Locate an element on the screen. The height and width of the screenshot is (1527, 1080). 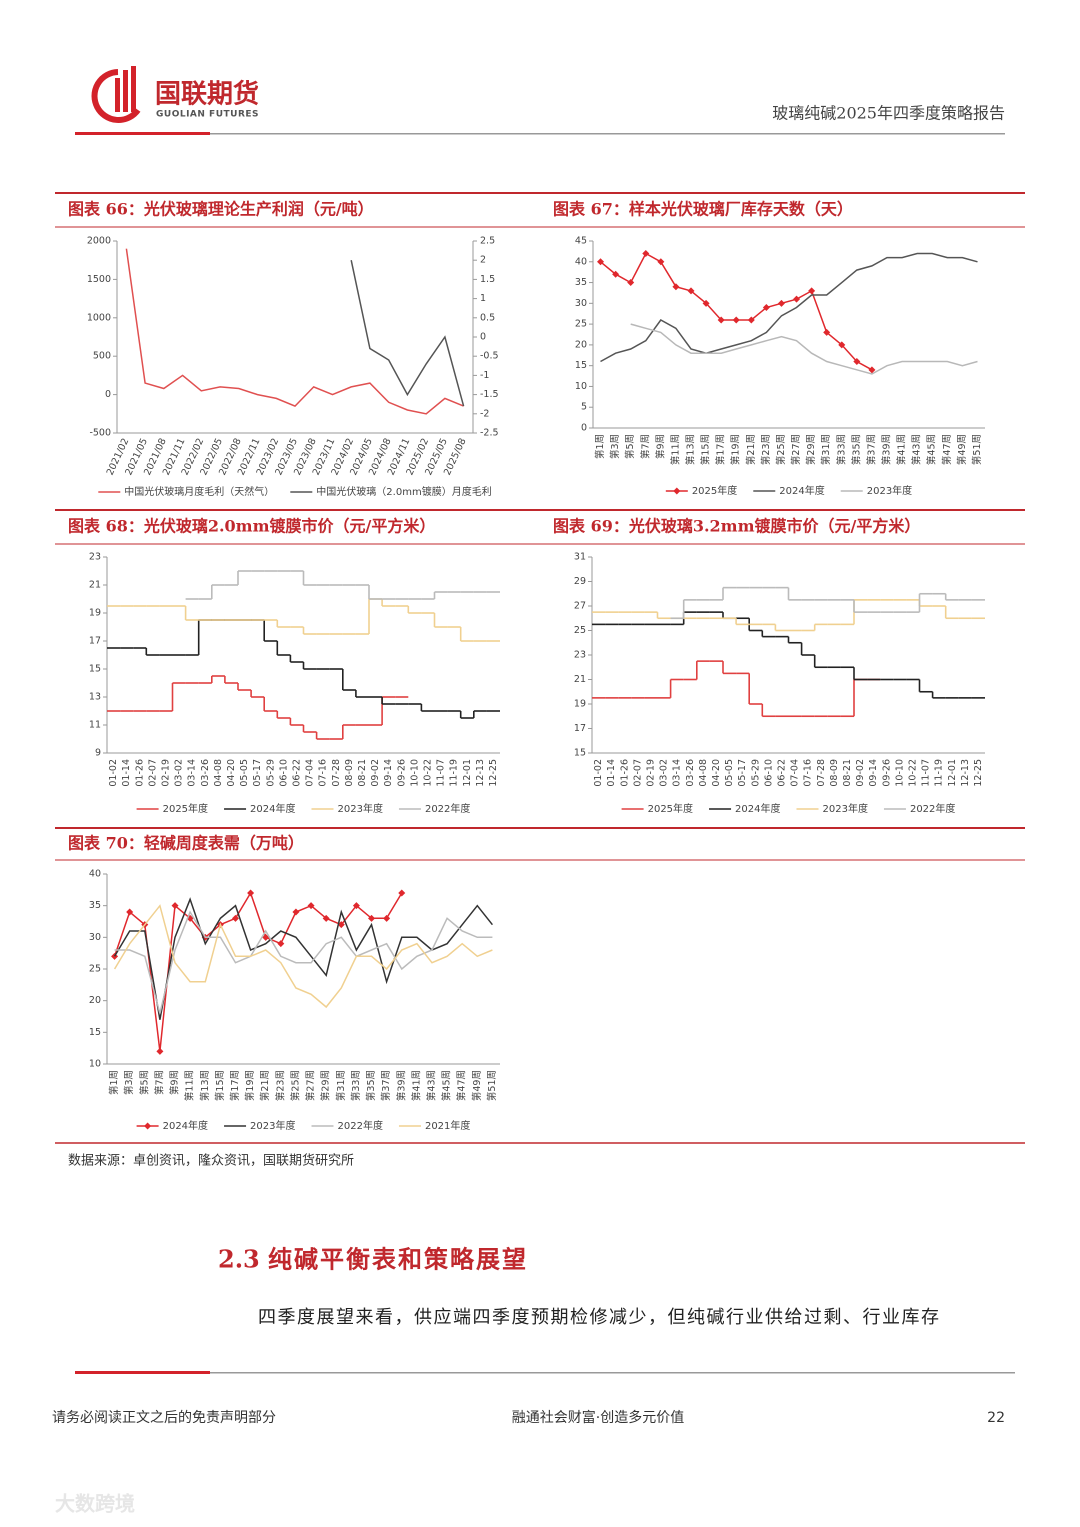
x-tick-label: 第5周 is located at coordinates (630, 446).